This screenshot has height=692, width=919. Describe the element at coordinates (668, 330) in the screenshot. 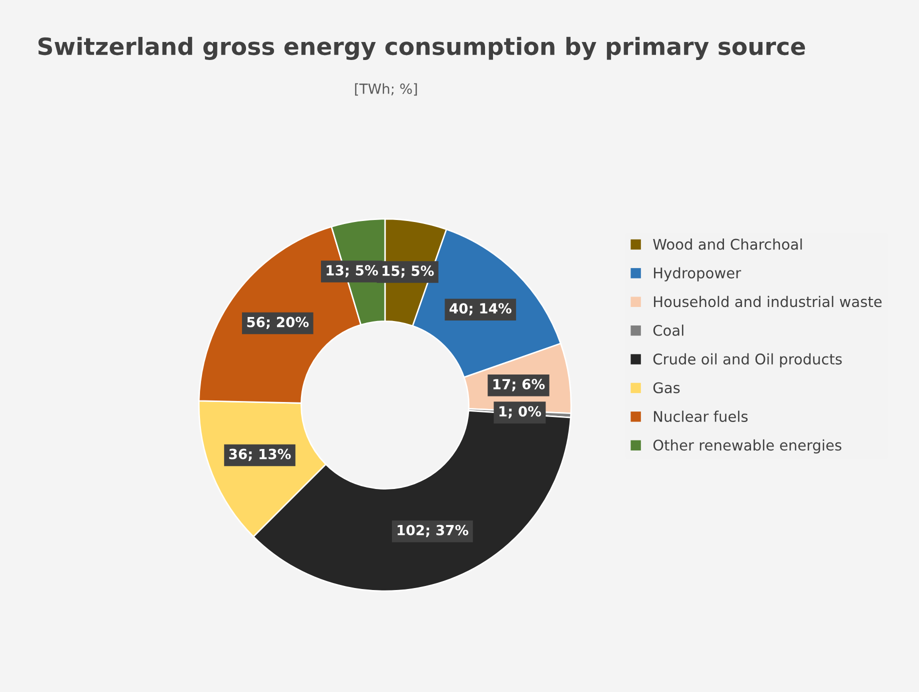

I see `legend-label: Coal` at that location.